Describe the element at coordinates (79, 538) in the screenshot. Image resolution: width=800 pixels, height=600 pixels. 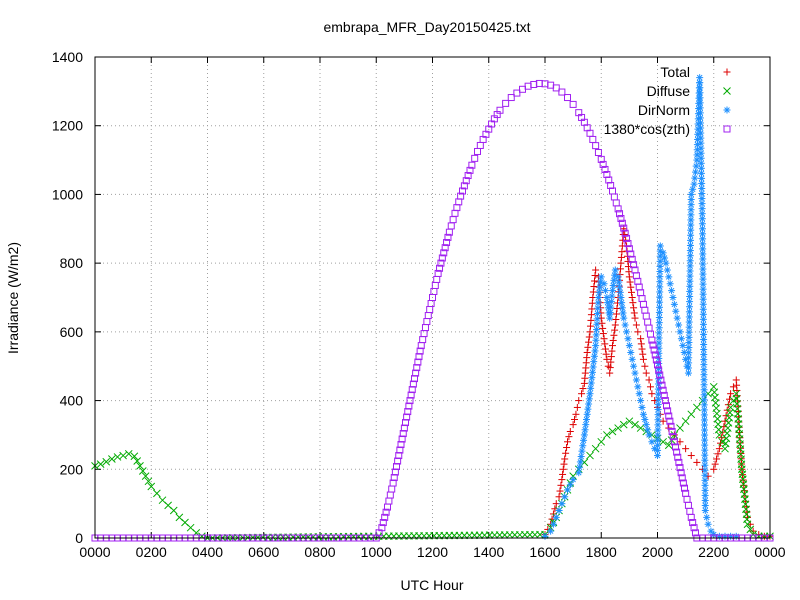
I see `y-tick-label: 0` at that location.